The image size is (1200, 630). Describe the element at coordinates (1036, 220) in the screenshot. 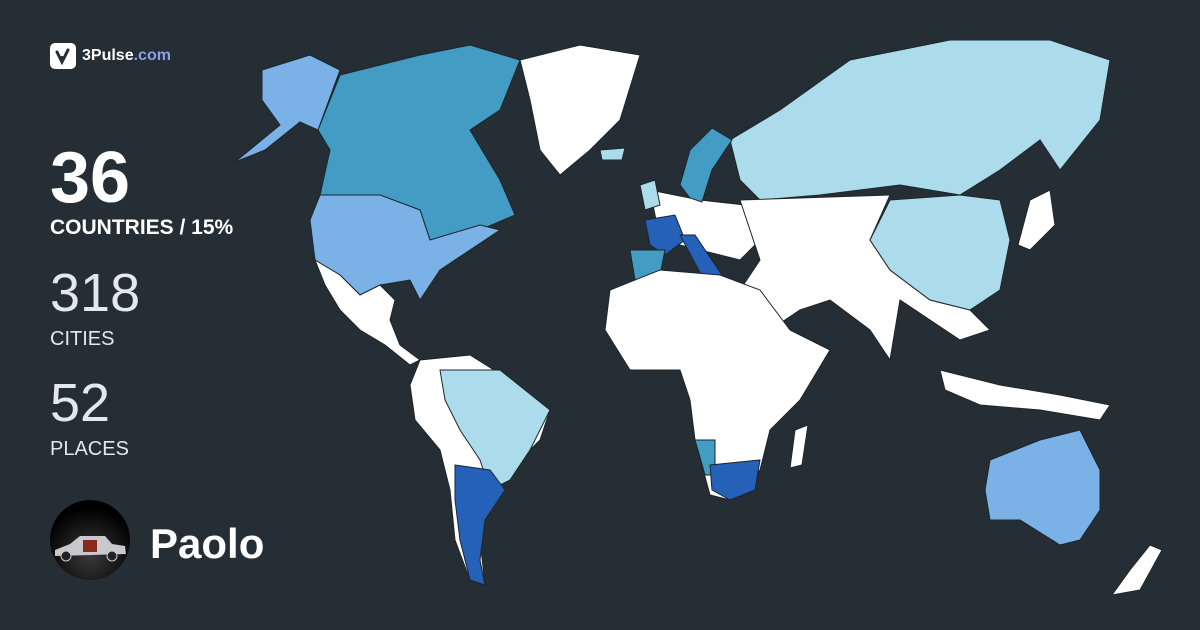

I see `region-japan` at that location.